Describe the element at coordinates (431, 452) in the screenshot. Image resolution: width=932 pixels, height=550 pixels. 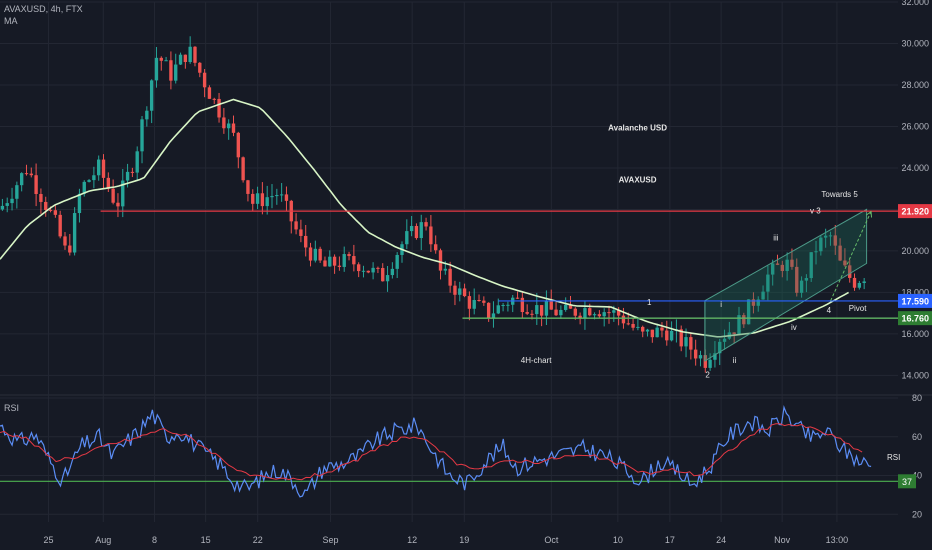
I see `rsi-ma-line` at that location.